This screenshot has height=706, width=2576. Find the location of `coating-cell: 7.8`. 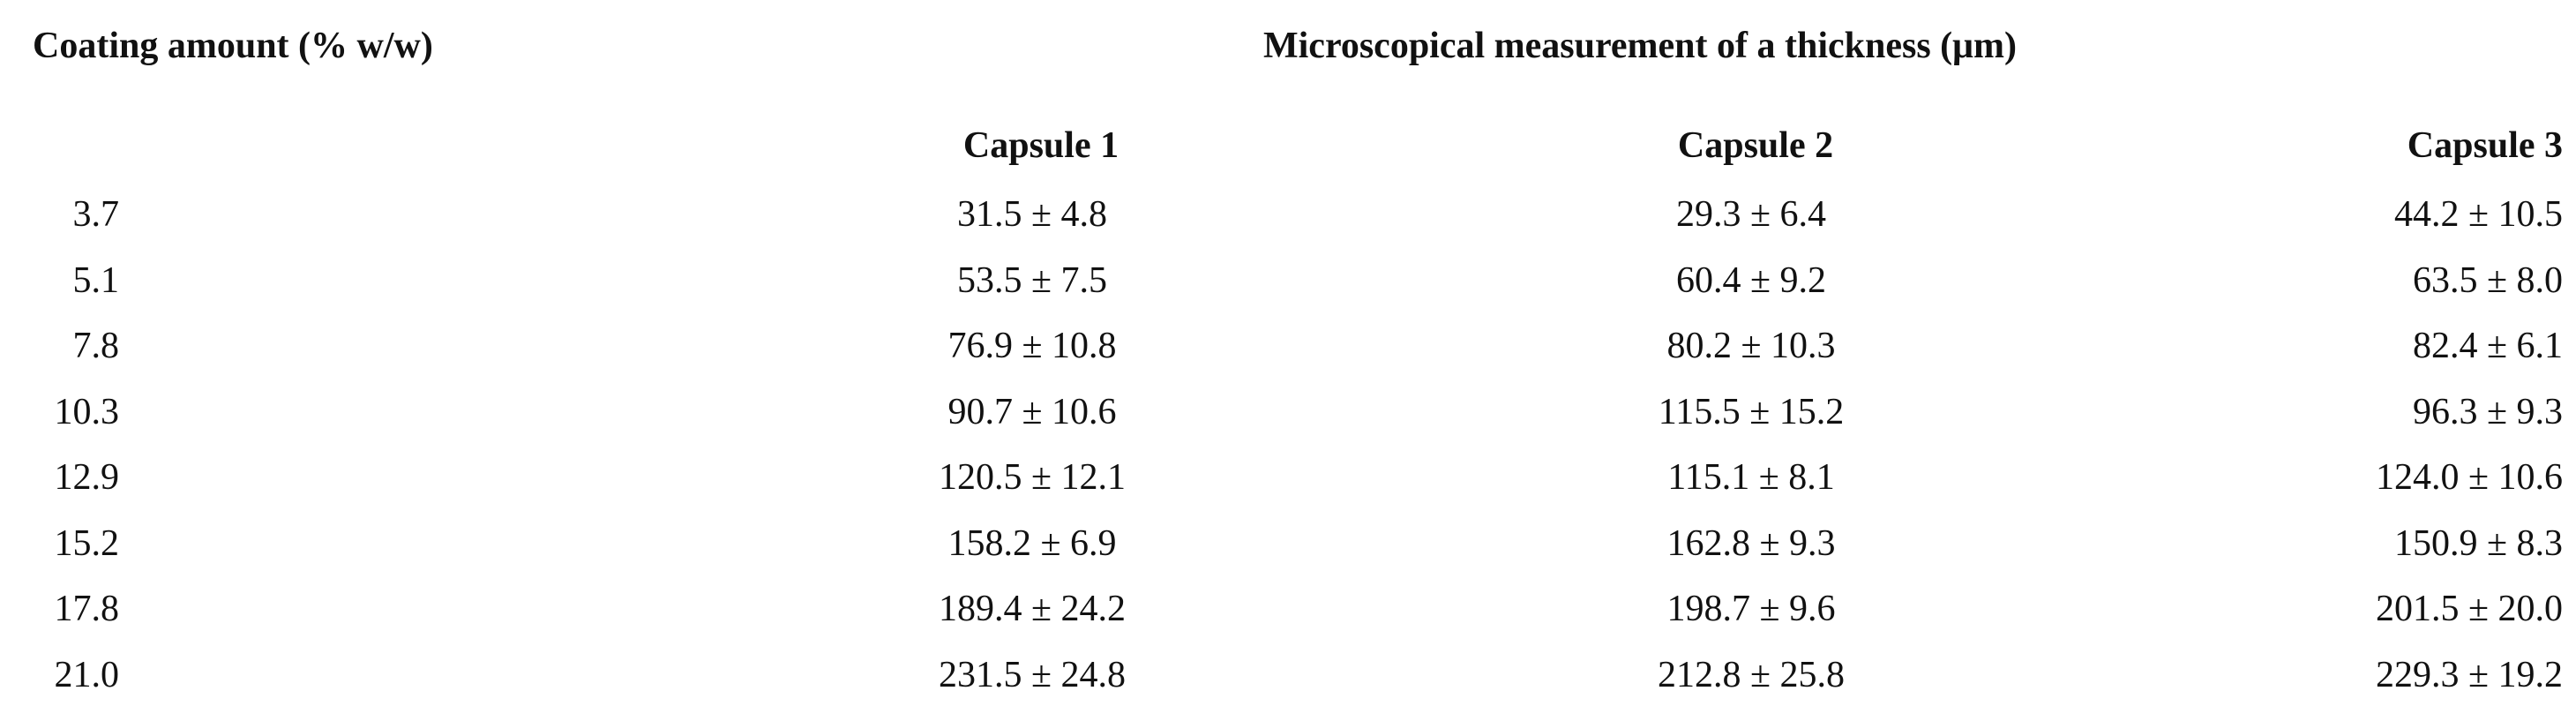

coating-cell: 7.8 is located at coordinates (96, 346).